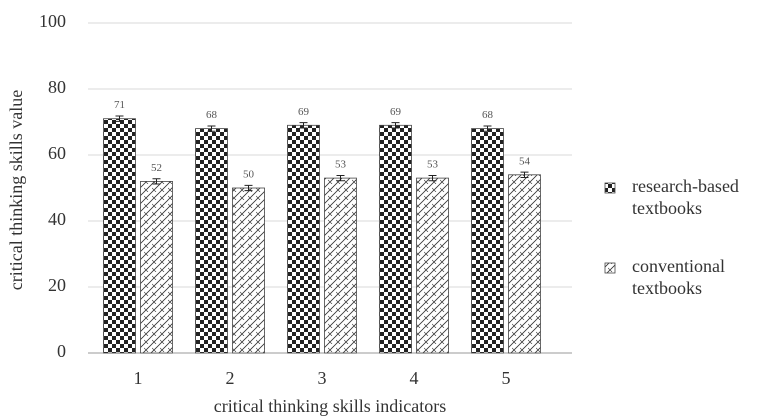 The image size is (770, 418). Describe the element at coordinates (16, 190) in the screenshot. I see `y-axis-label: critical thinking skills value` at that location.